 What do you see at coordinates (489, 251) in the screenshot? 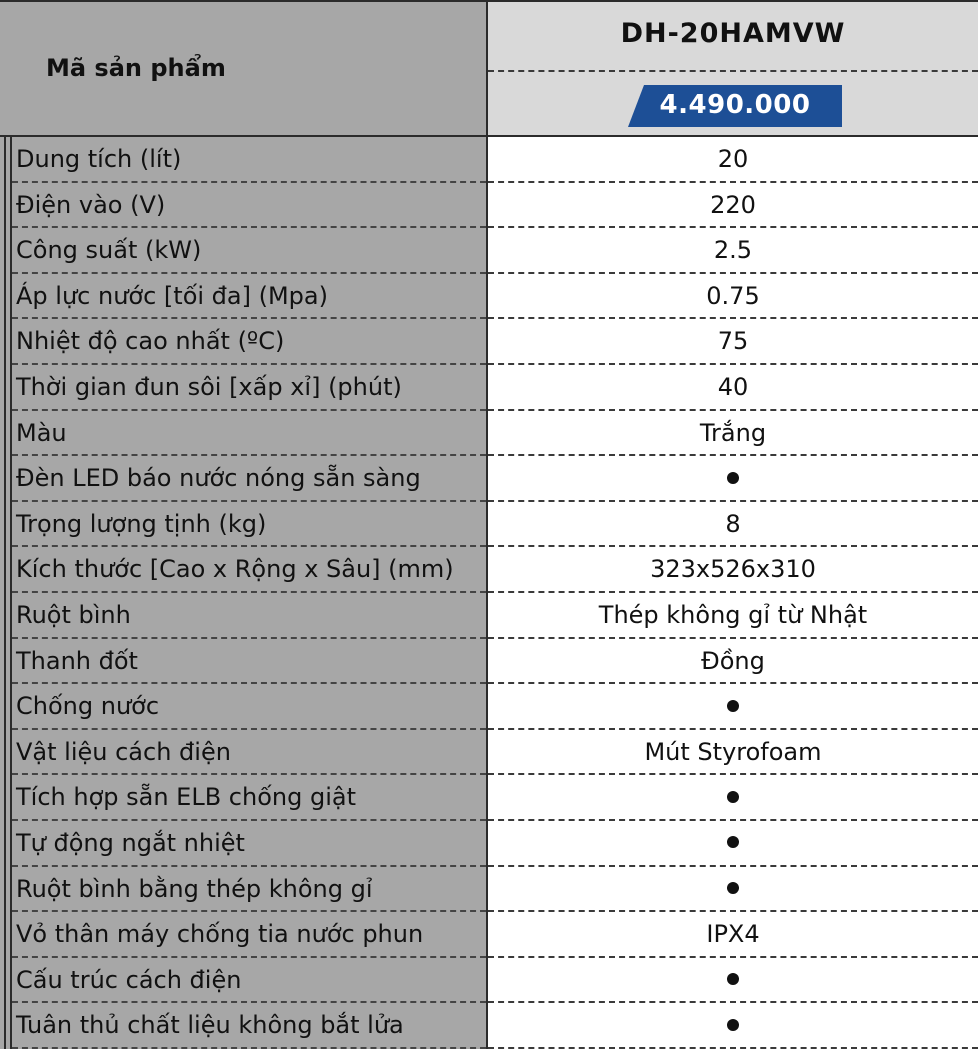
I see `spec-row: Công suất (kW) 2.5` at bounding box center [489, 251].